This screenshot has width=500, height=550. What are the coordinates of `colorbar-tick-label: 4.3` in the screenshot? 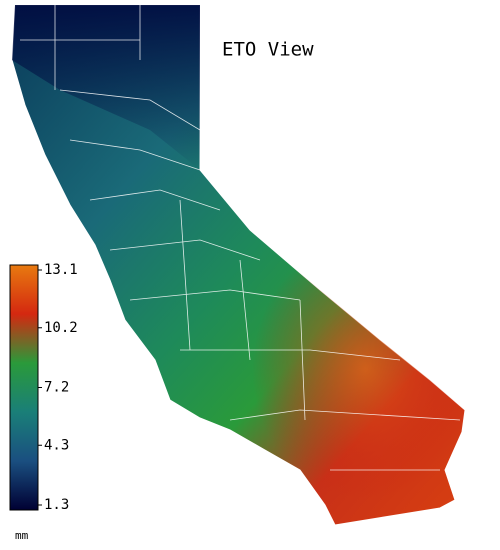 It's located at (56, 445).